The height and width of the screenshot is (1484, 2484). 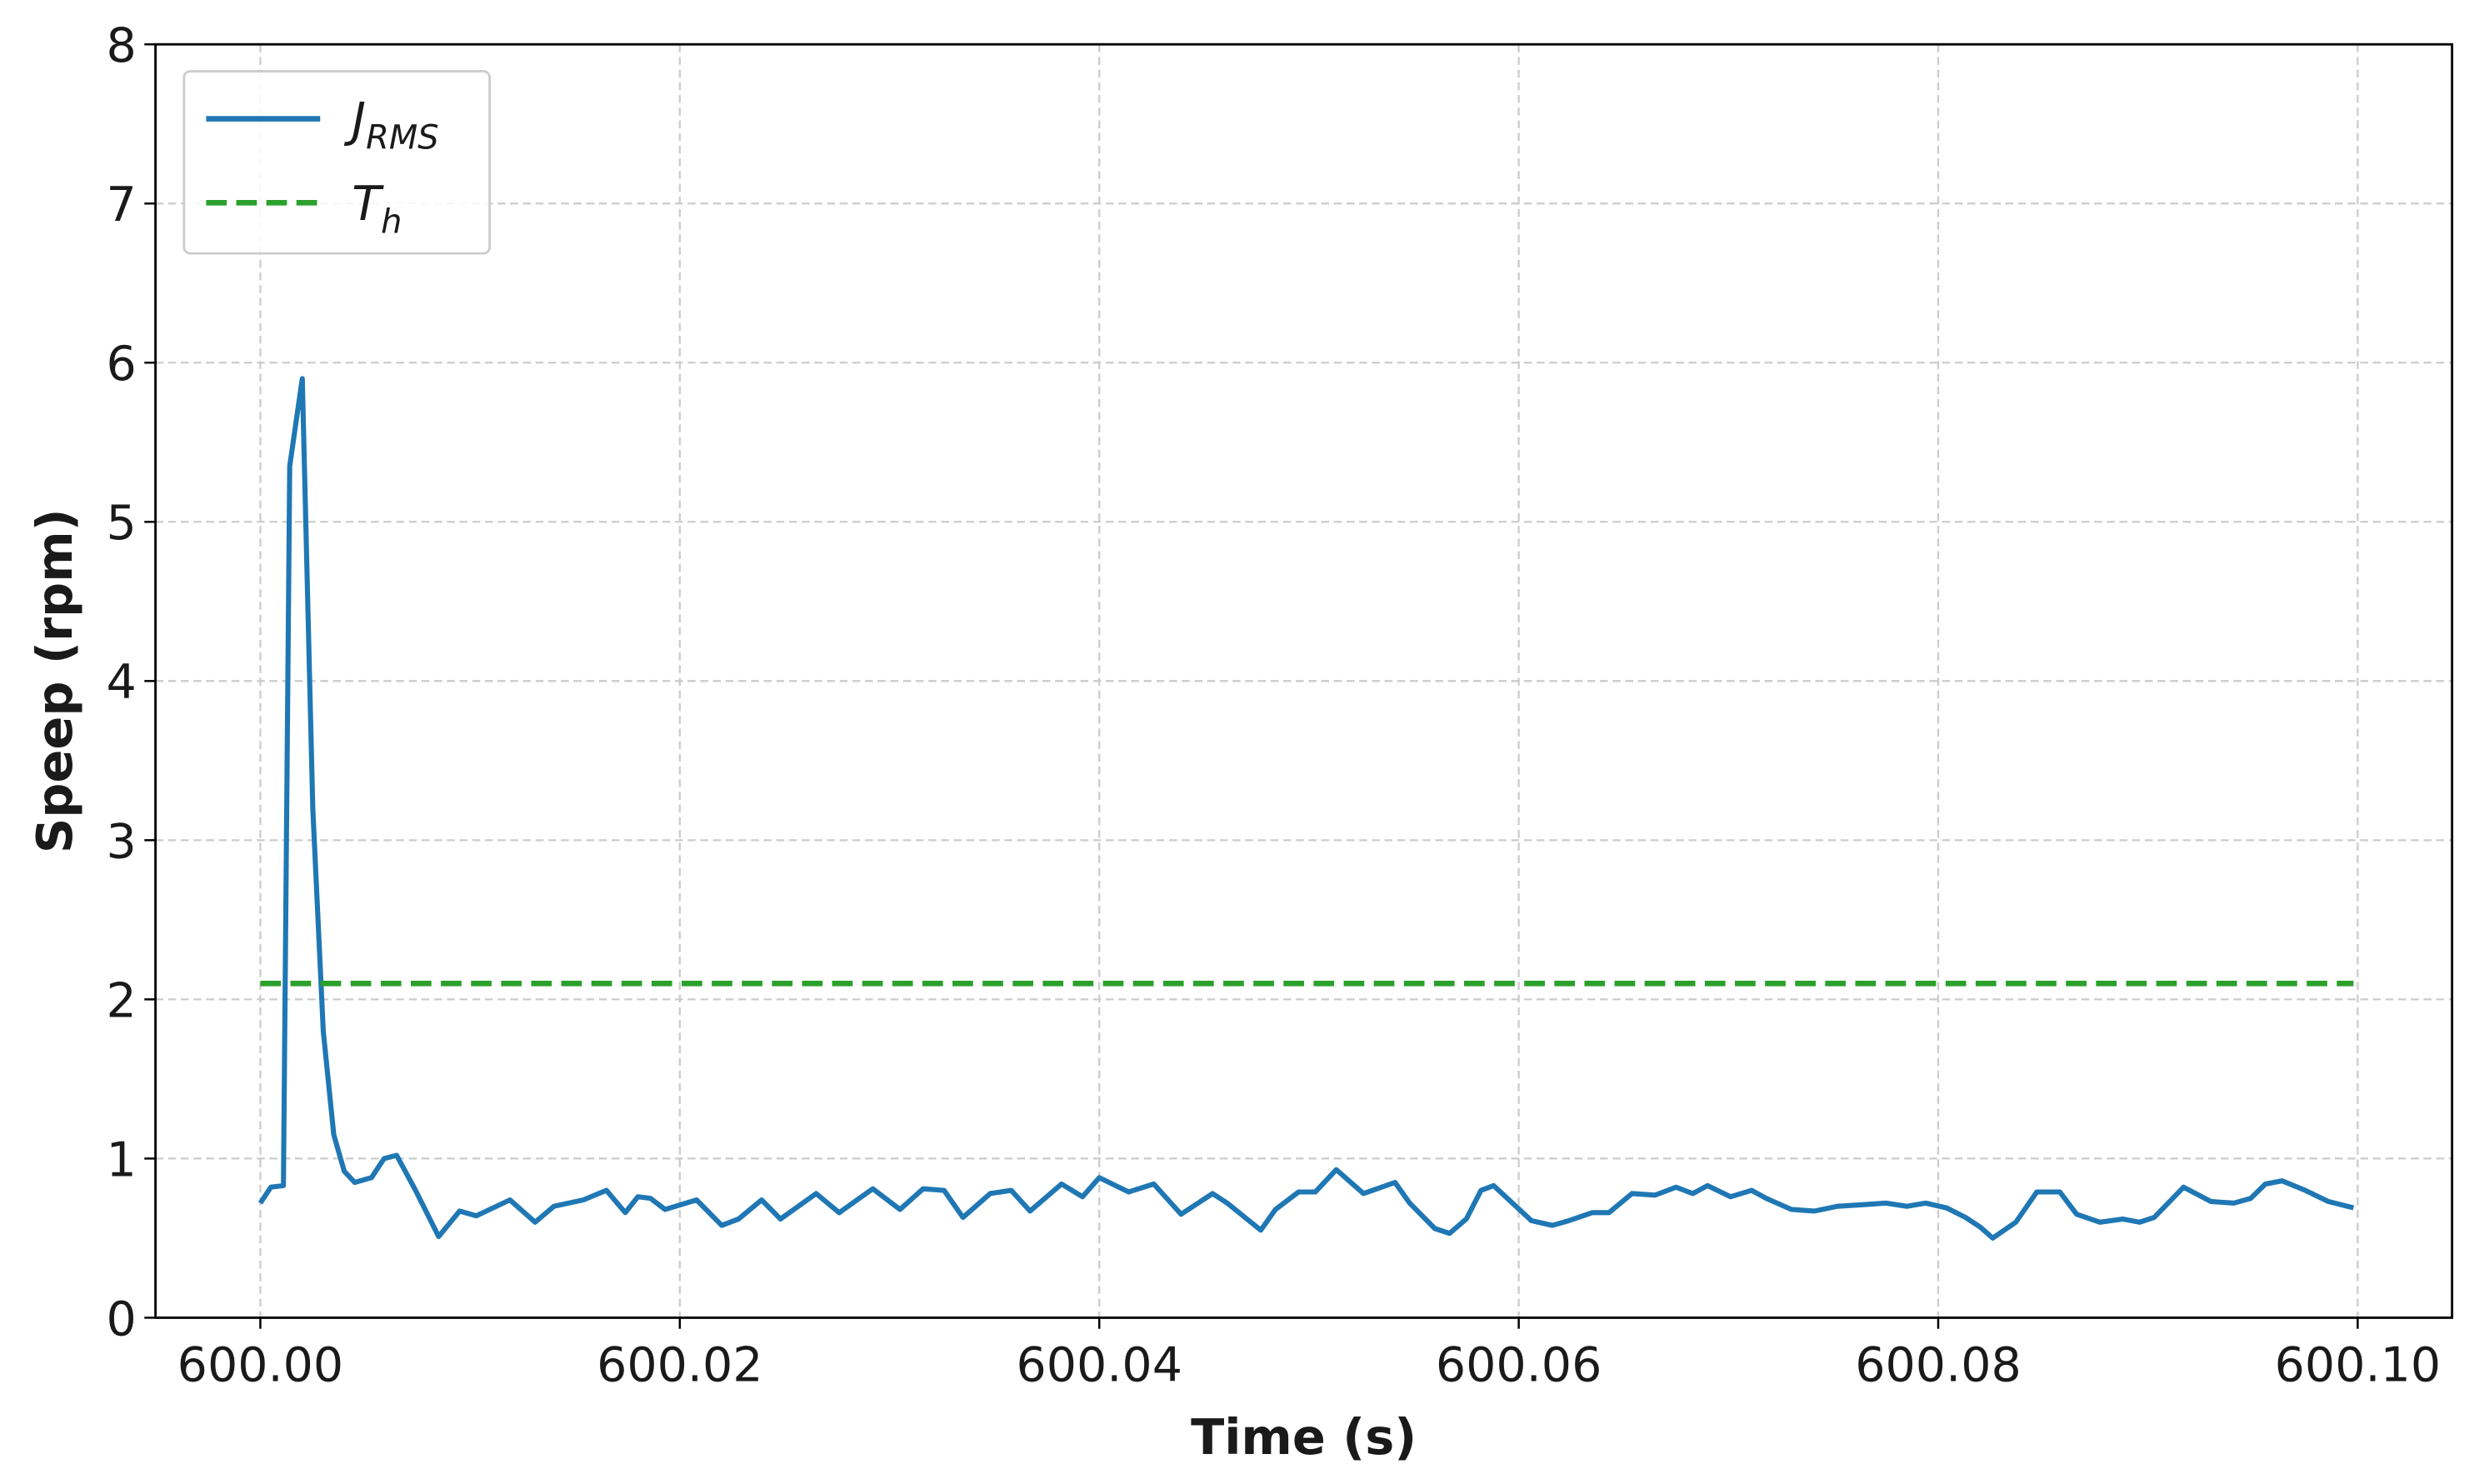 I want to click on legend-label: Th, so click(x=377, y=209).